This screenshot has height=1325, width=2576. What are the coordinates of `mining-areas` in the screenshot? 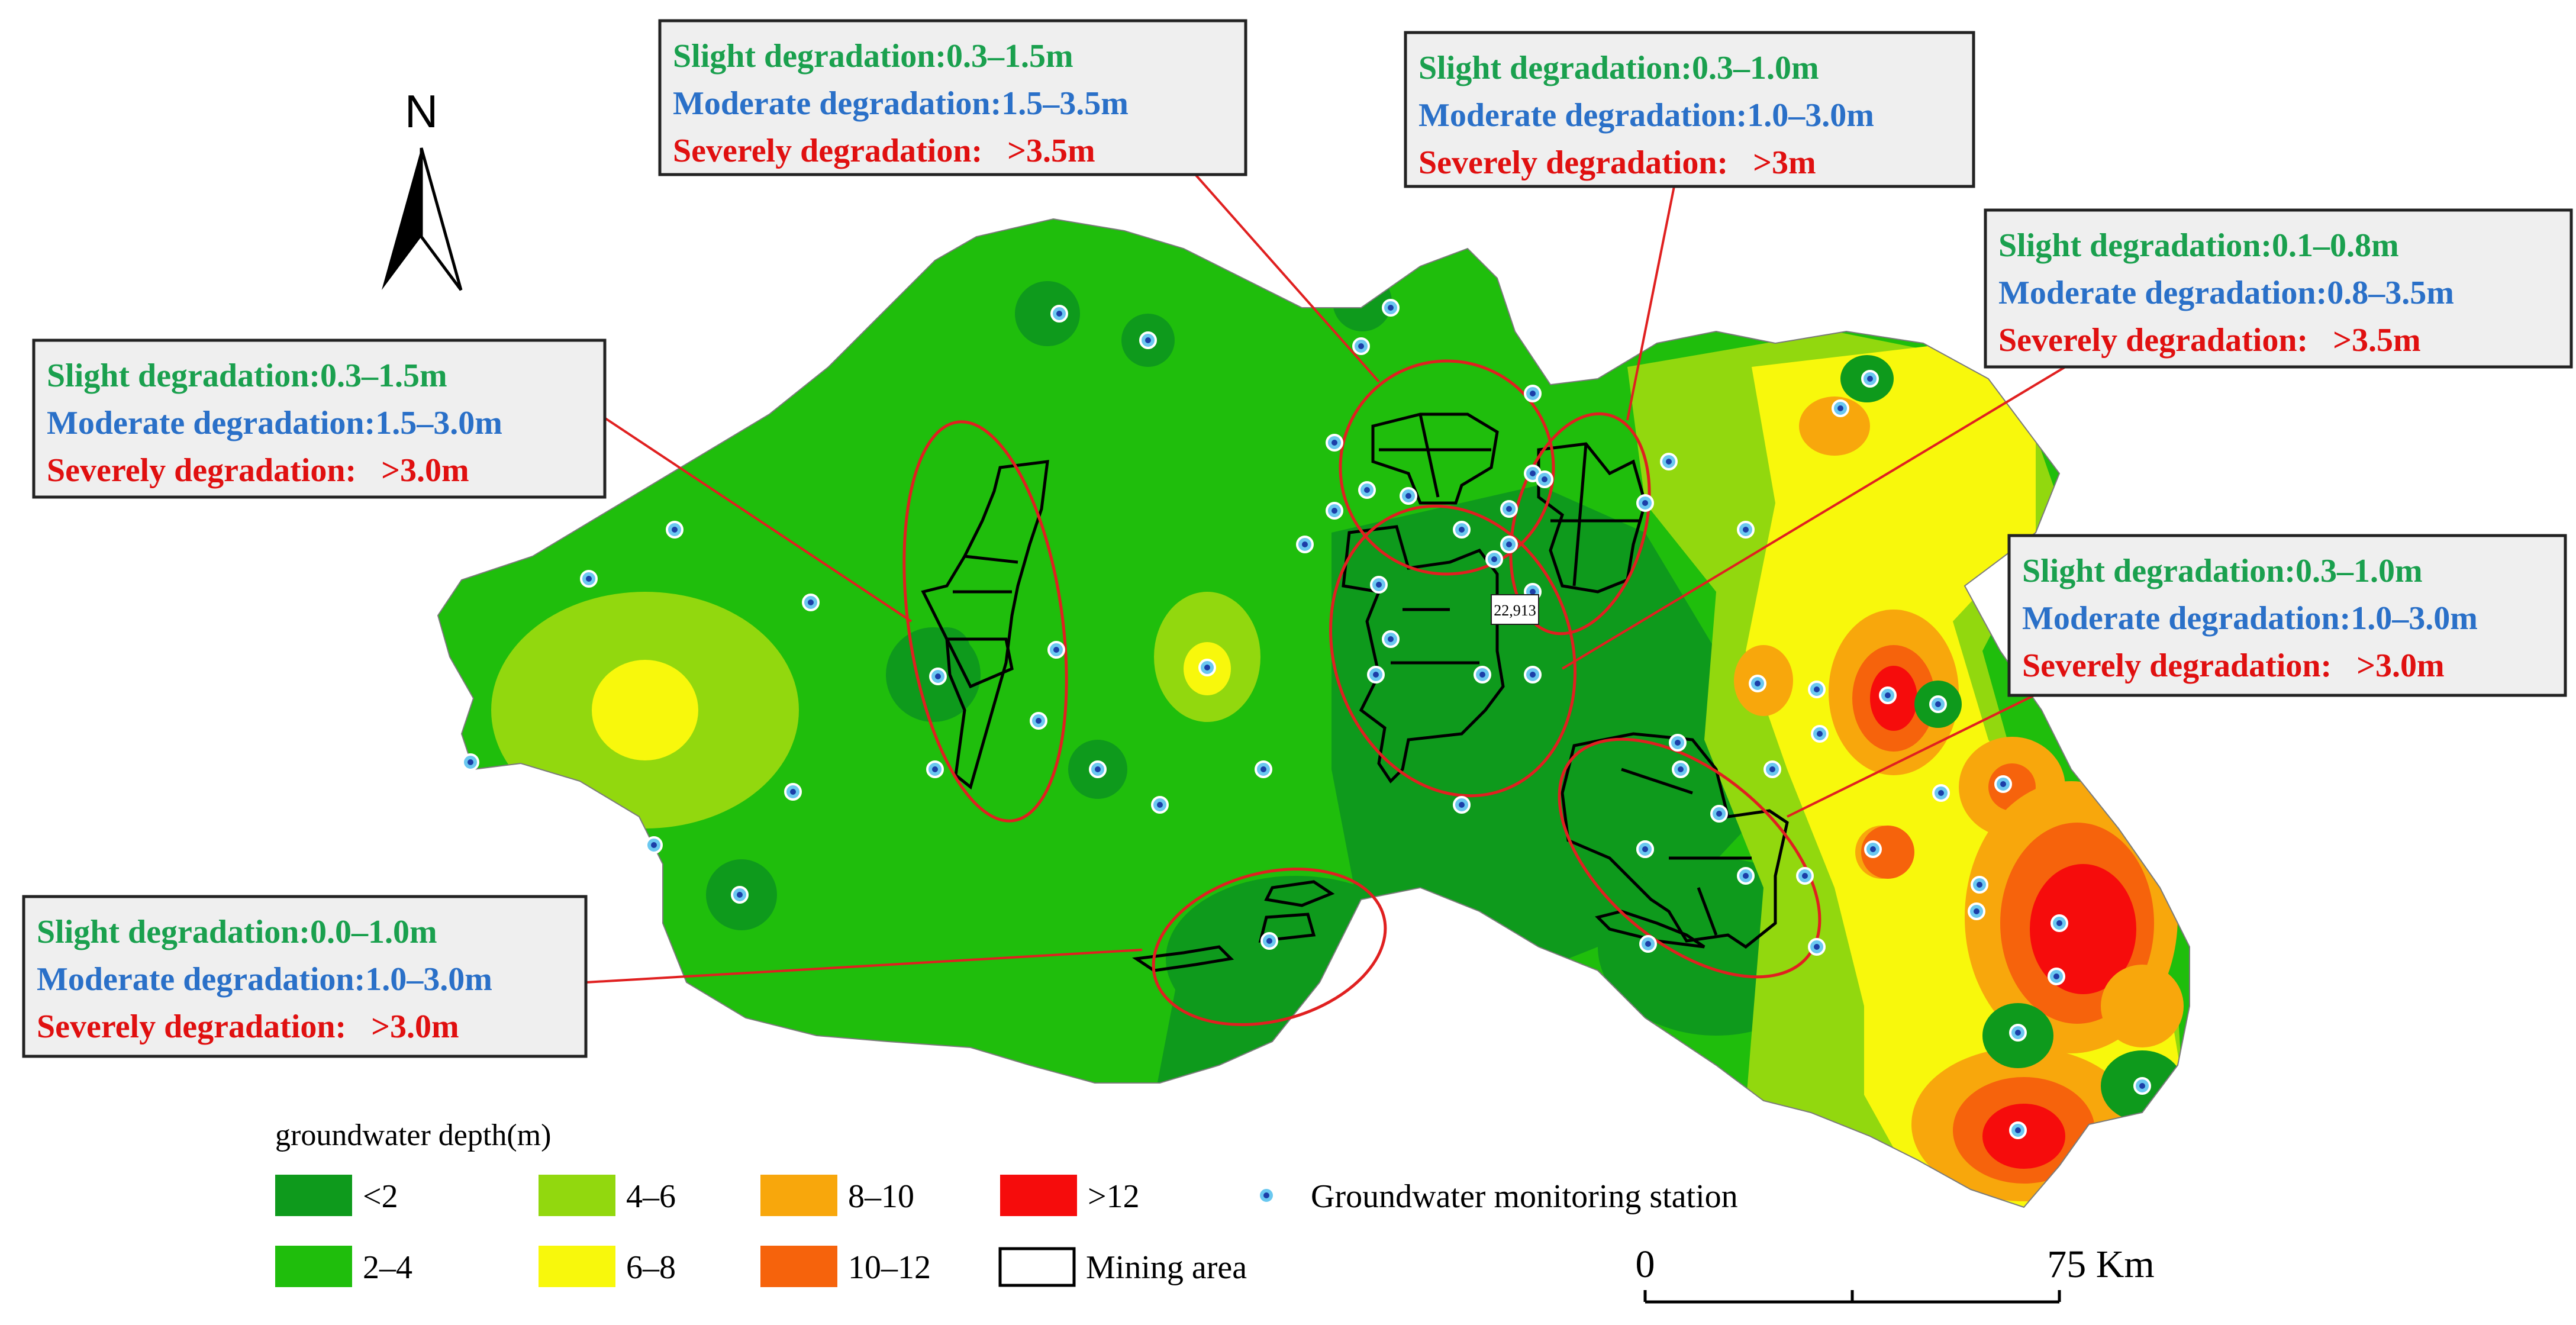 It's located at (1355, 692).